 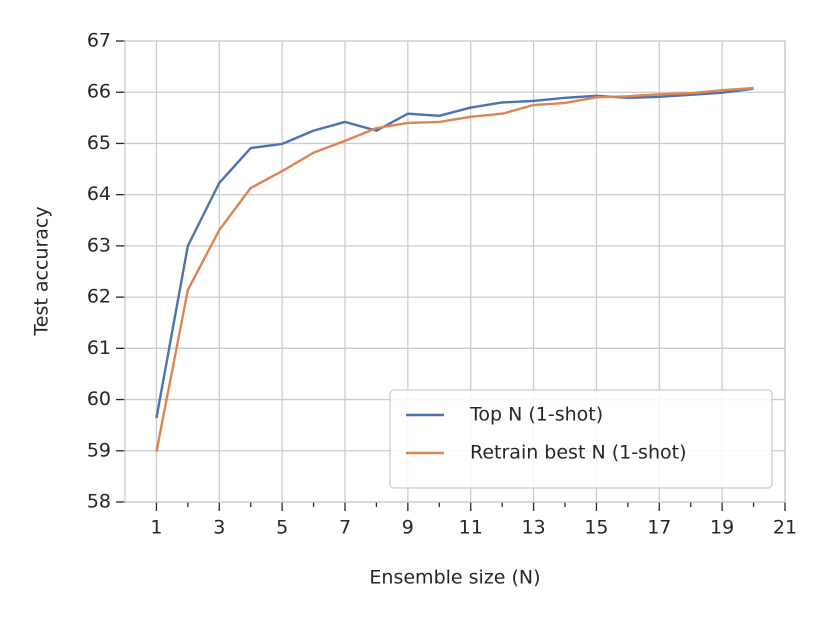 I want to click on x-tick-label: 7, so click(x=345, y=528).